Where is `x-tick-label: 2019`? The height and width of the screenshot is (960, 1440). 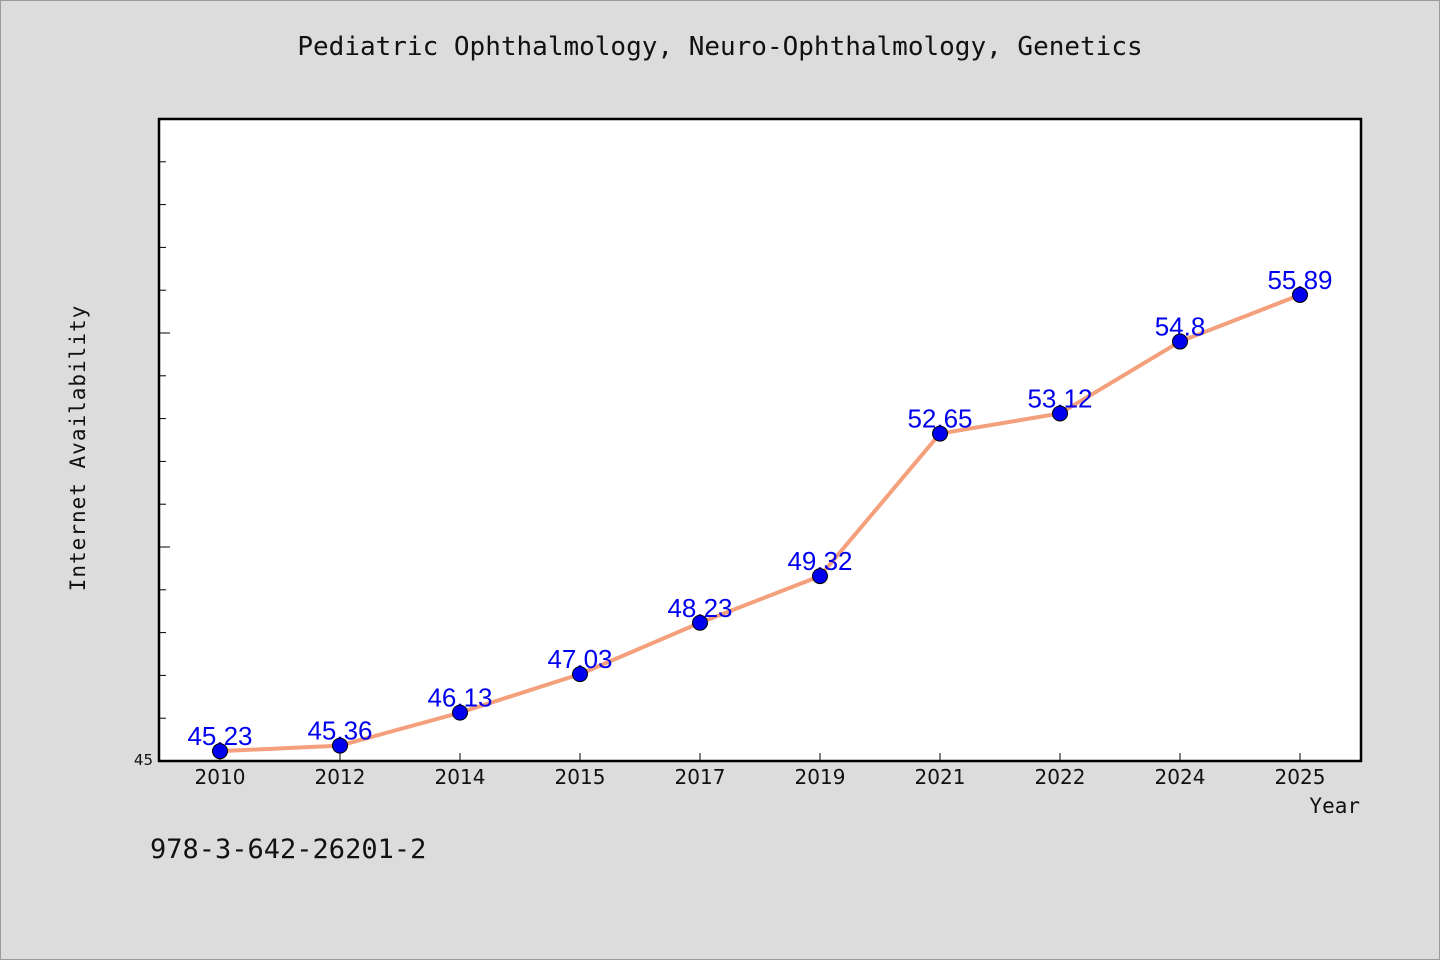
x-tick-label: 2019 is located at coordinates (820, 777).